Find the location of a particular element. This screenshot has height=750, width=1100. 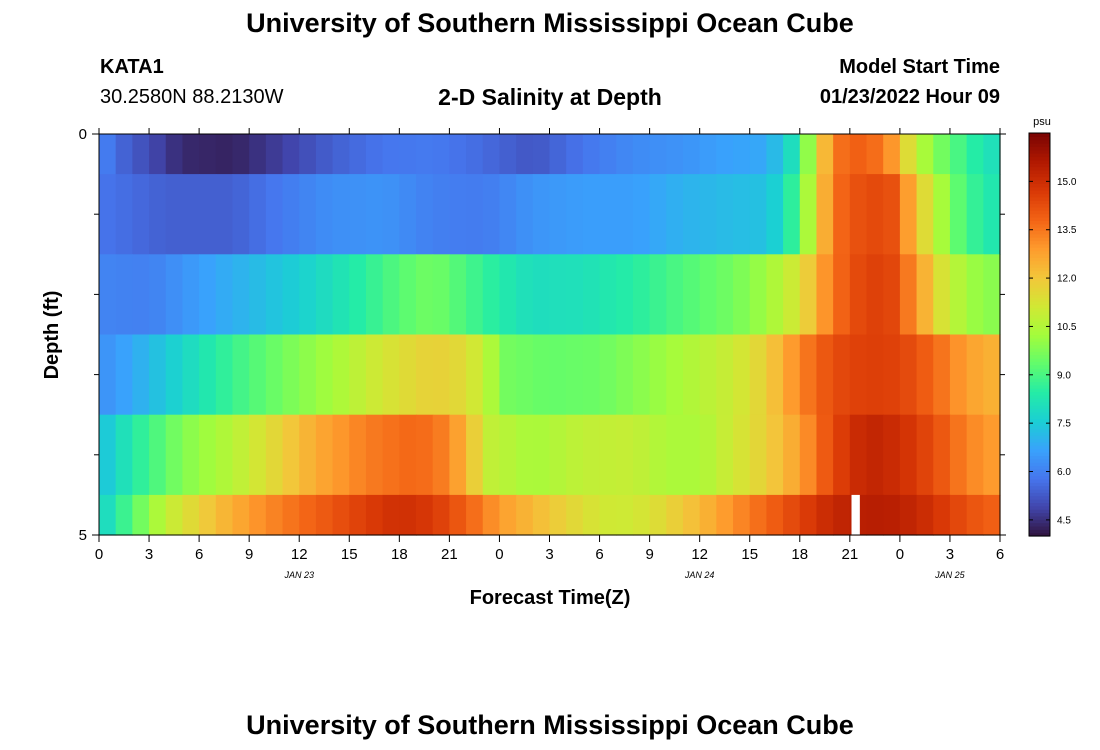

y-tick-label: 5 is located at coordinates (83, 535).